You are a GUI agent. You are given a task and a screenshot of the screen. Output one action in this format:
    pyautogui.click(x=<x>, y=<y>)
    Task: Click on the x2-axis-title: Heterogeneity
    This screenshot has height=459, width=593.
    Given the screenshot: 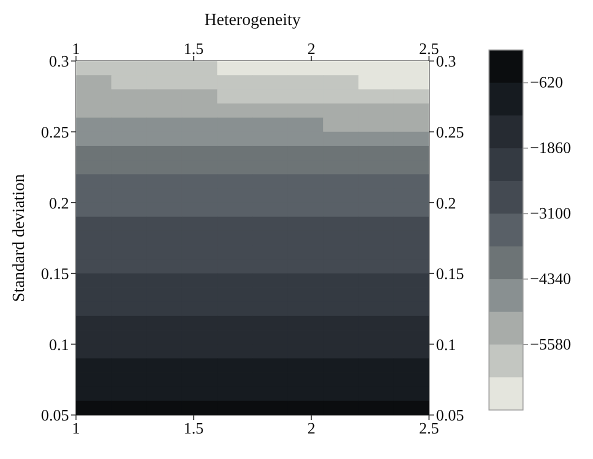 What is the action you would take?
    pyautogui.click(x=253, y=20)
    